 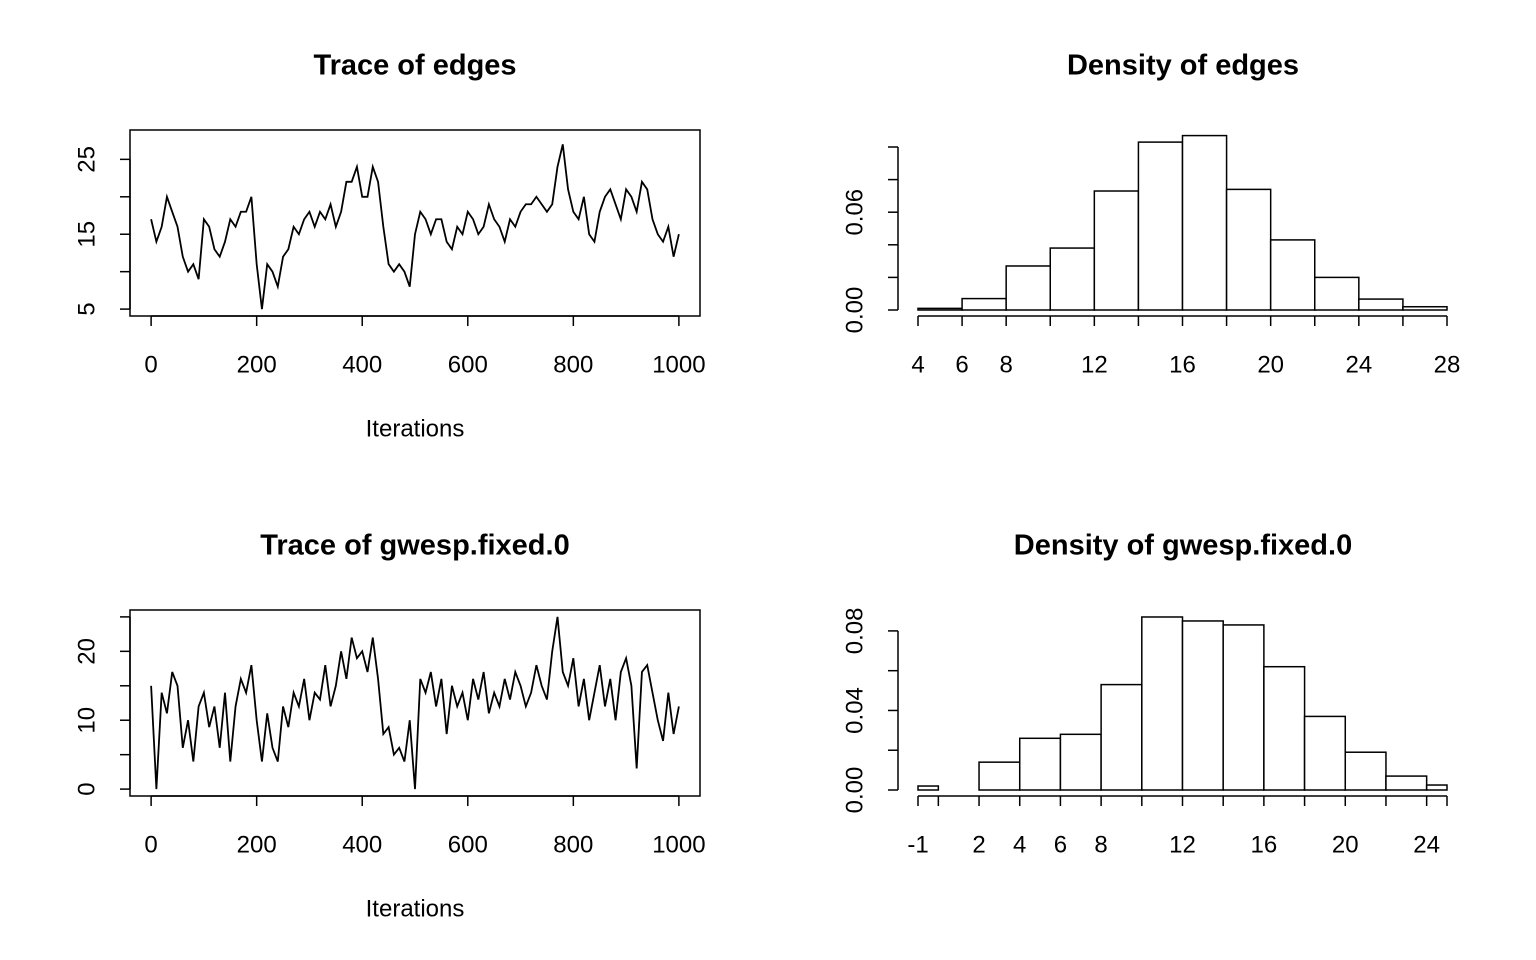 I want to click on y-tick-label: 0.08, so click(x=854, y=631).